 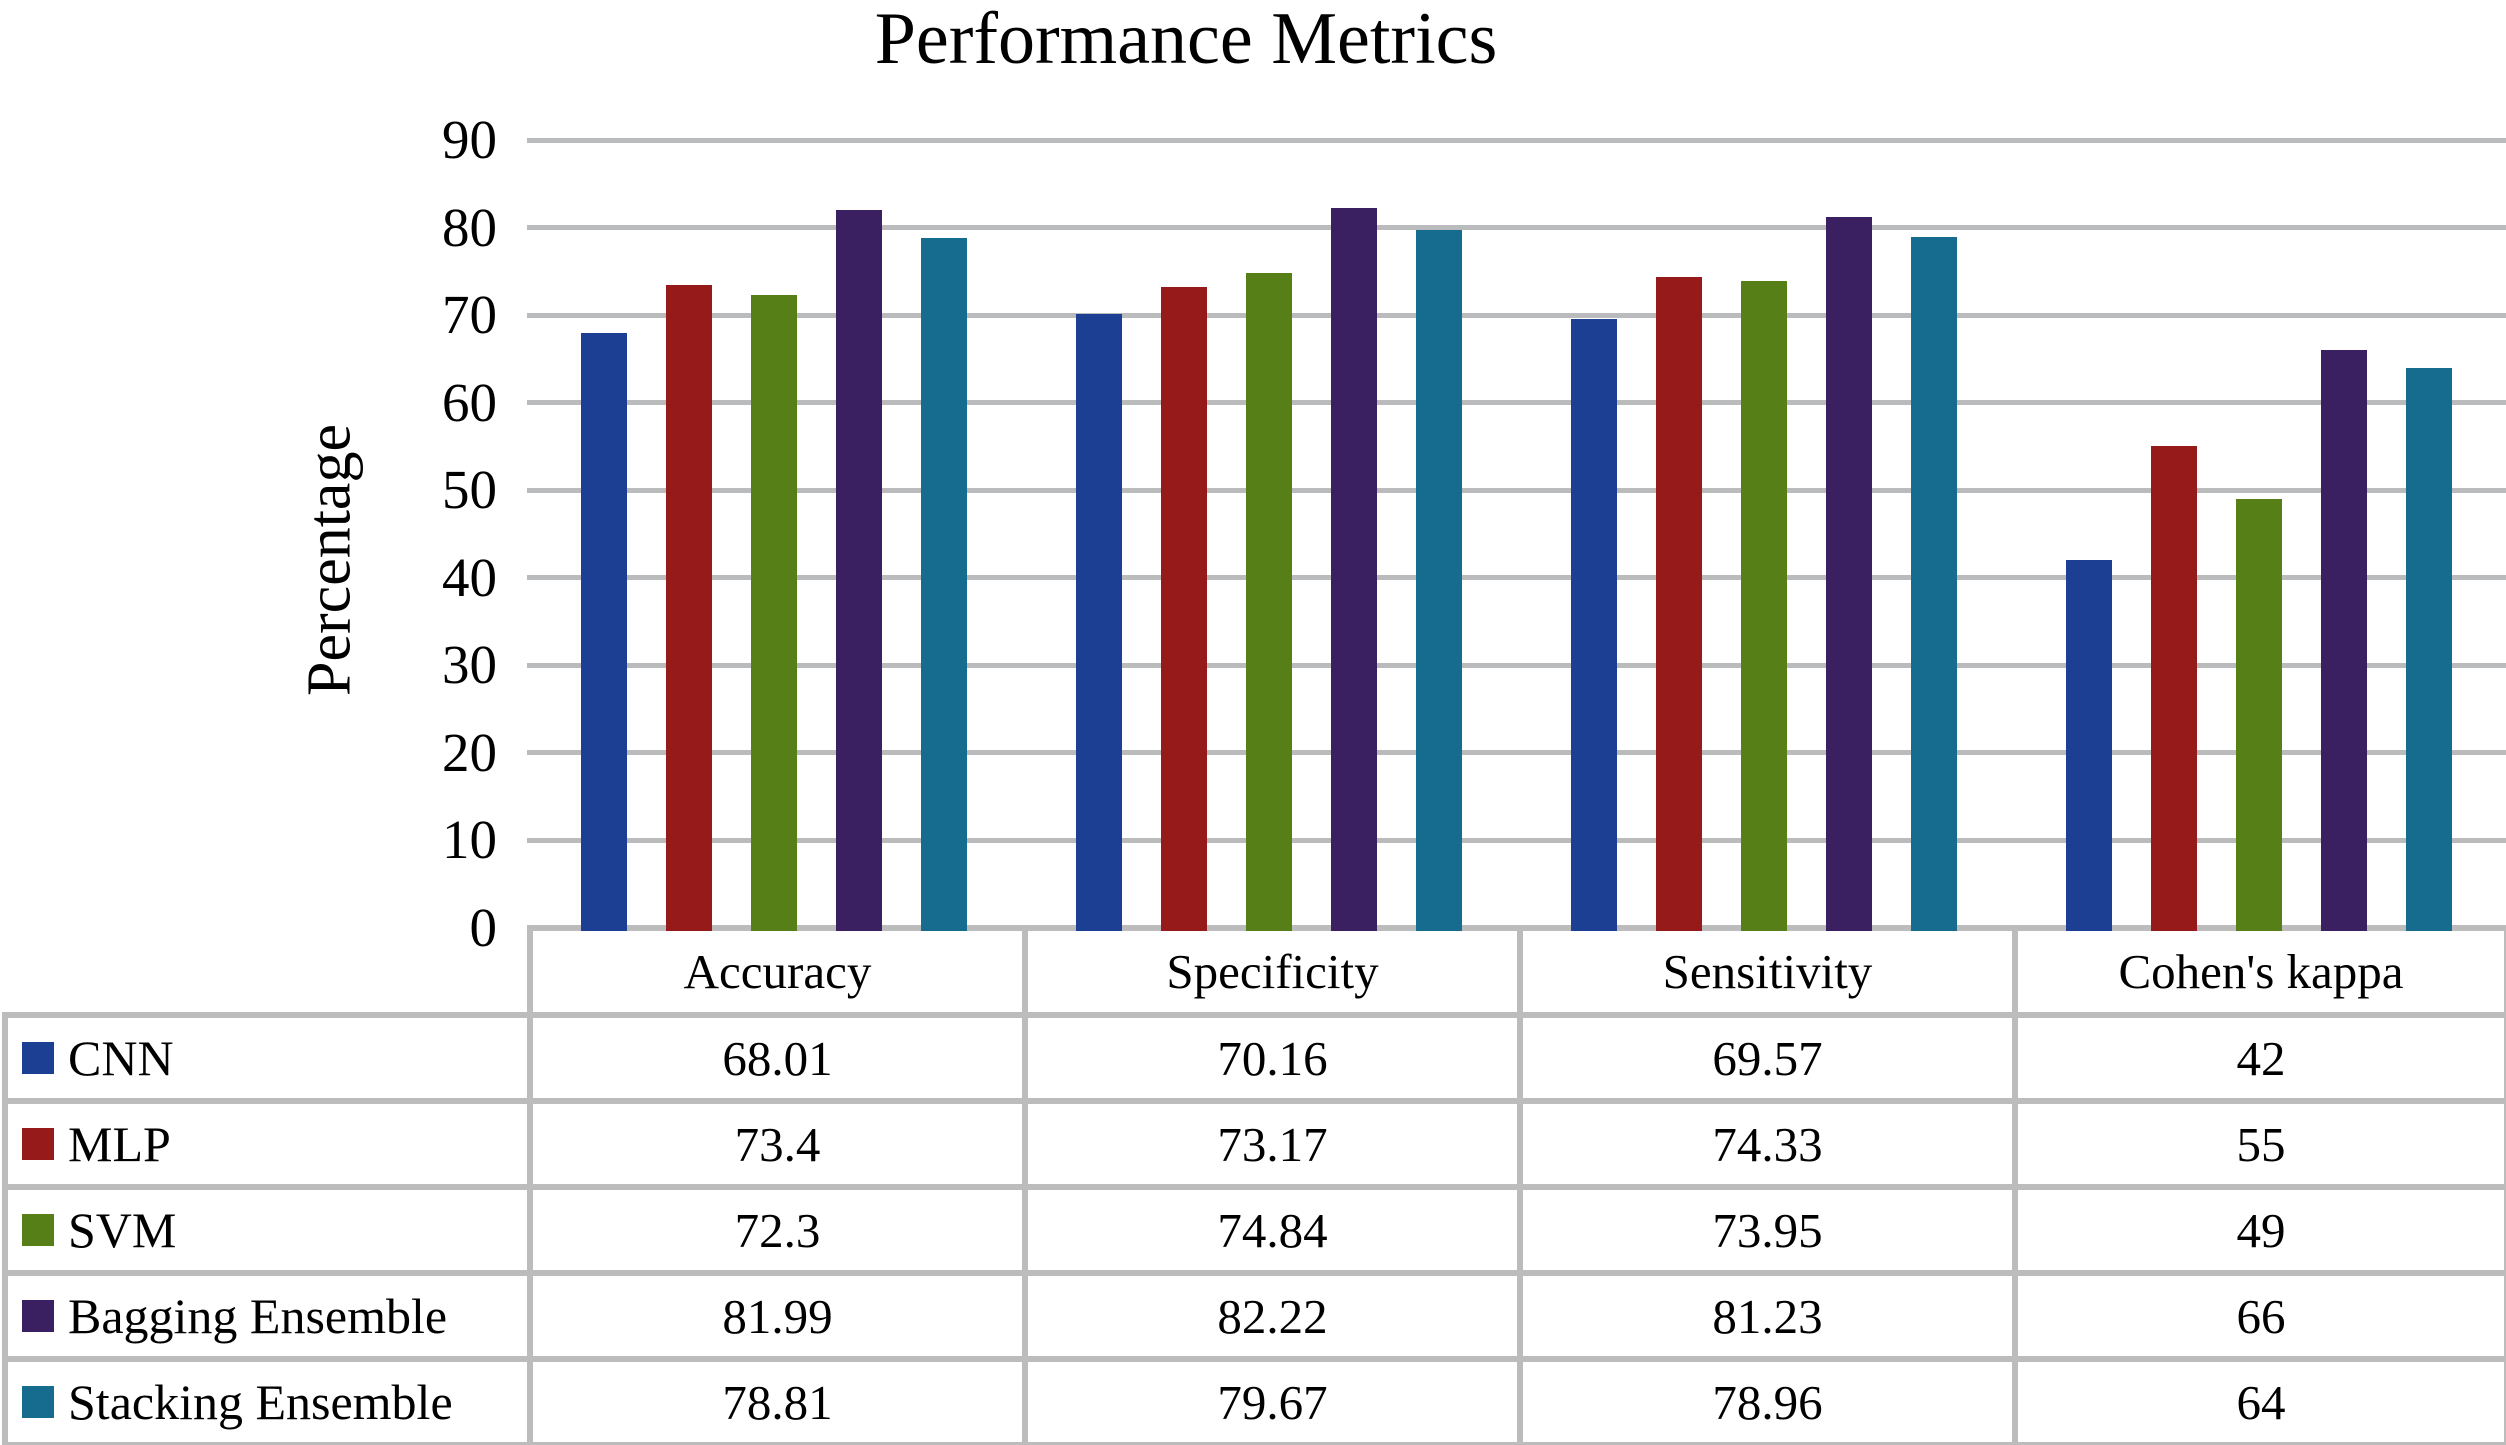 I want to click on value-cell: 78.96, so click(x=1767, y=1400).